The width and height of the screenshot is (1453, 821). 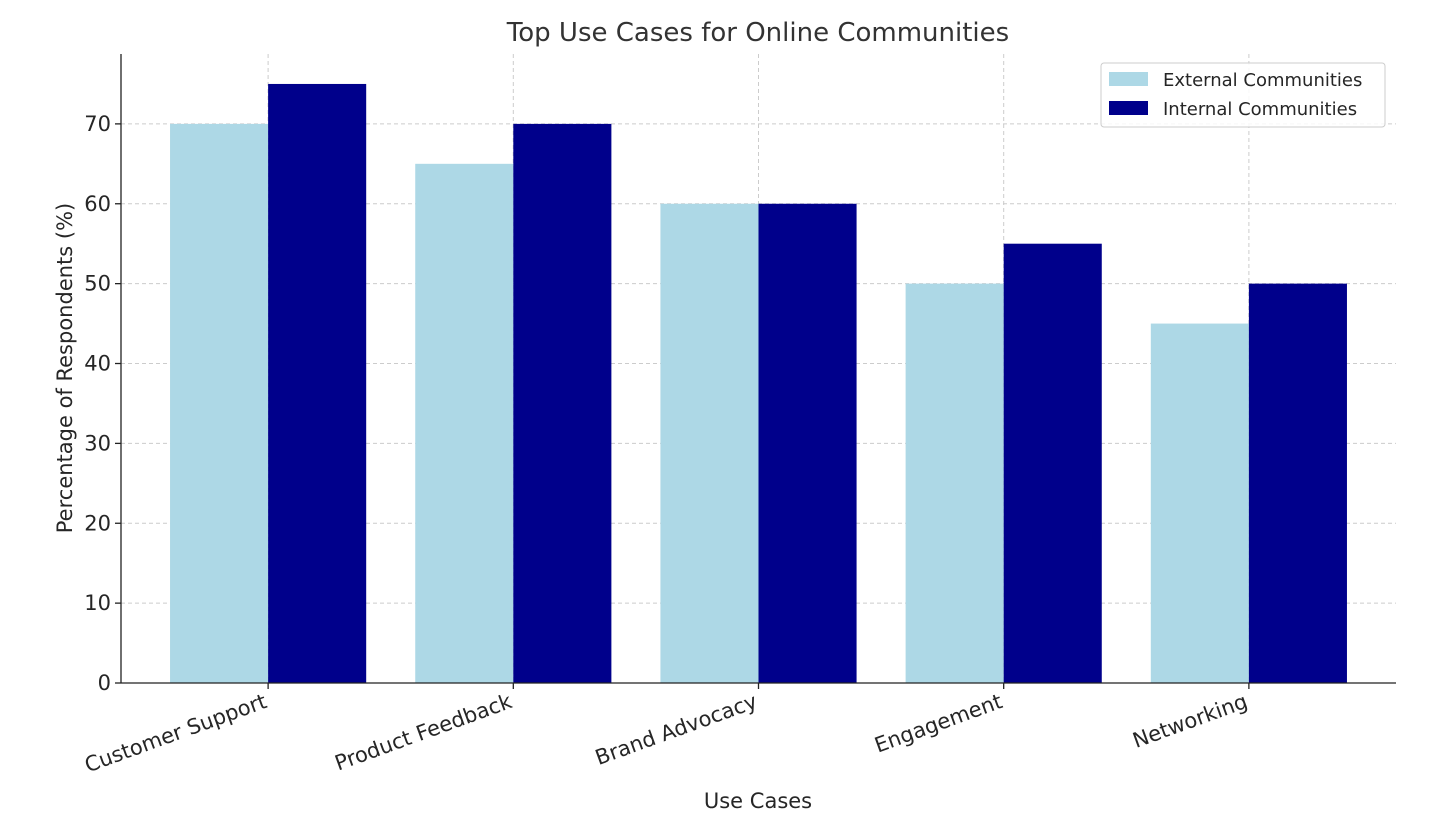 What do you see at coordinates (175, 733) in the screenshot?
I see `x-tick-label-customer-support: Customer Support` at bounding box center [175, 733].